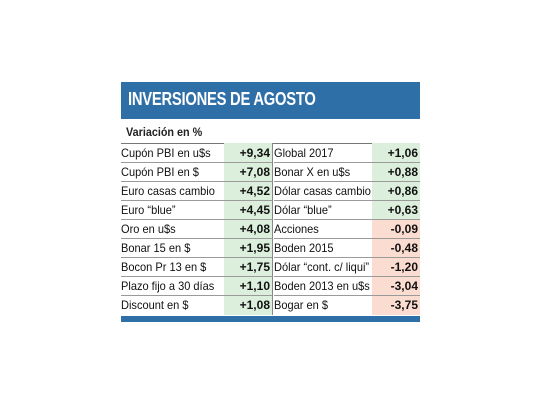 This screenshot has width=540, height=405. What do you see at coordinates (254, 286) in the screenshot?
I see `row-value: +1,10` at bounding box center [254, 286].